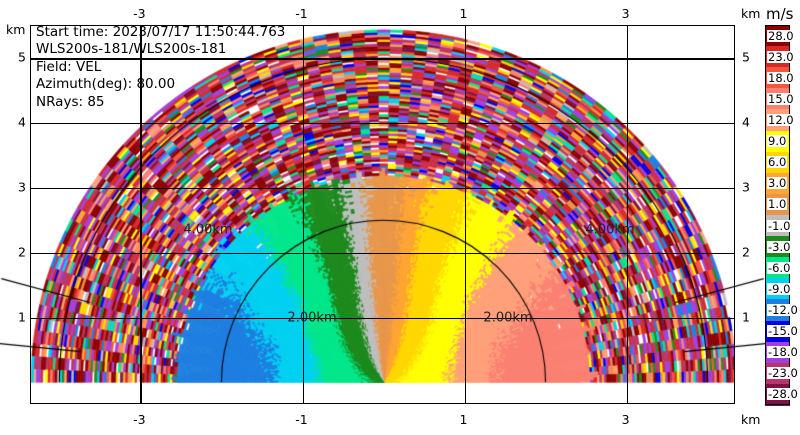 Image resolution: width=800 pixels, height=435 pixels. Describe the element at coordinates (301, 13) in the screenshot. I see `x-axis-tick-top: -1` at that location.